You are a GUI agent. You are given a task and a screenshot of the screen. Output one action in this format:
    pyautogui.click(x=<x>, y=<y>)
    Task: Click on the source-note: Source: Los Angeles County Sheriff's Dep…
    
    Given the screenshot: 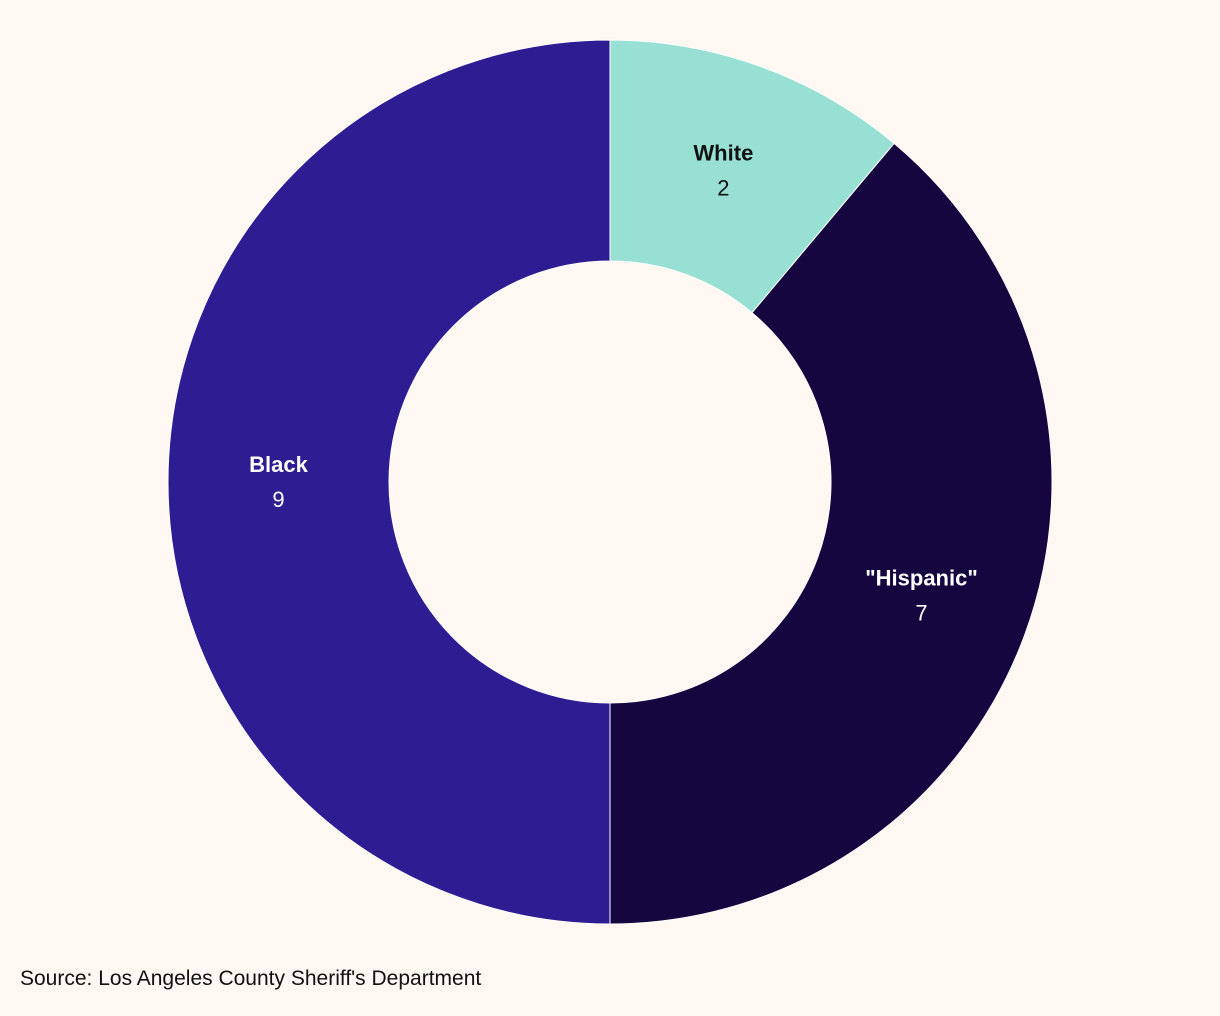 What is the action you would take?
    pyautogui.click(x=251, y=978)
    